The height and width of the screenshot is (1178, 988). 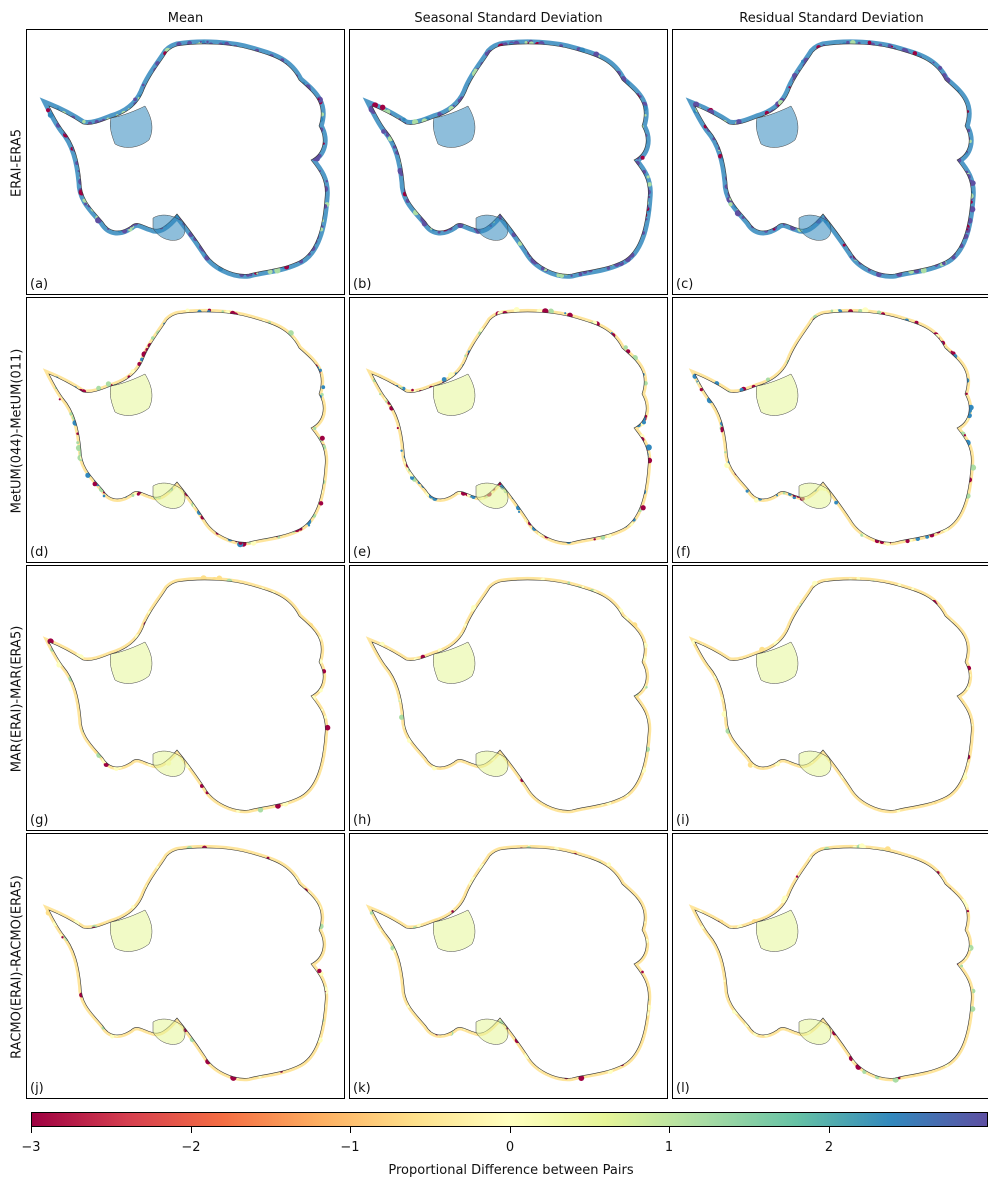 I want to click on panel-label: (g), so click(x=39, y=820).